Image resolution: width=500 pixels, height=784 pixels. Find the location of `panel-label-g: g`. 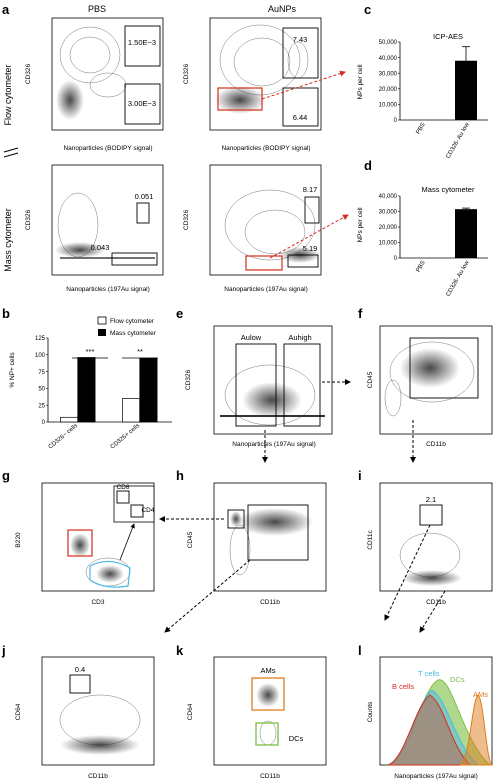

panel-label-g: g is located at coordinates (6, 475).